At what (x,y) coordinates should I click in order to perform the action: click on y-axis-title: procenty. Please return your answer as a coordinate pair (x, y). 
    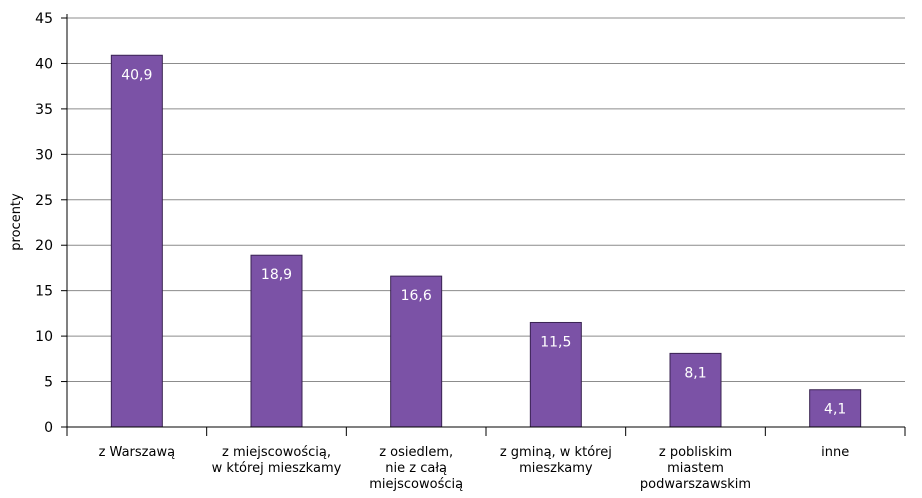
    Looking at the image, I should click on (16, 222).